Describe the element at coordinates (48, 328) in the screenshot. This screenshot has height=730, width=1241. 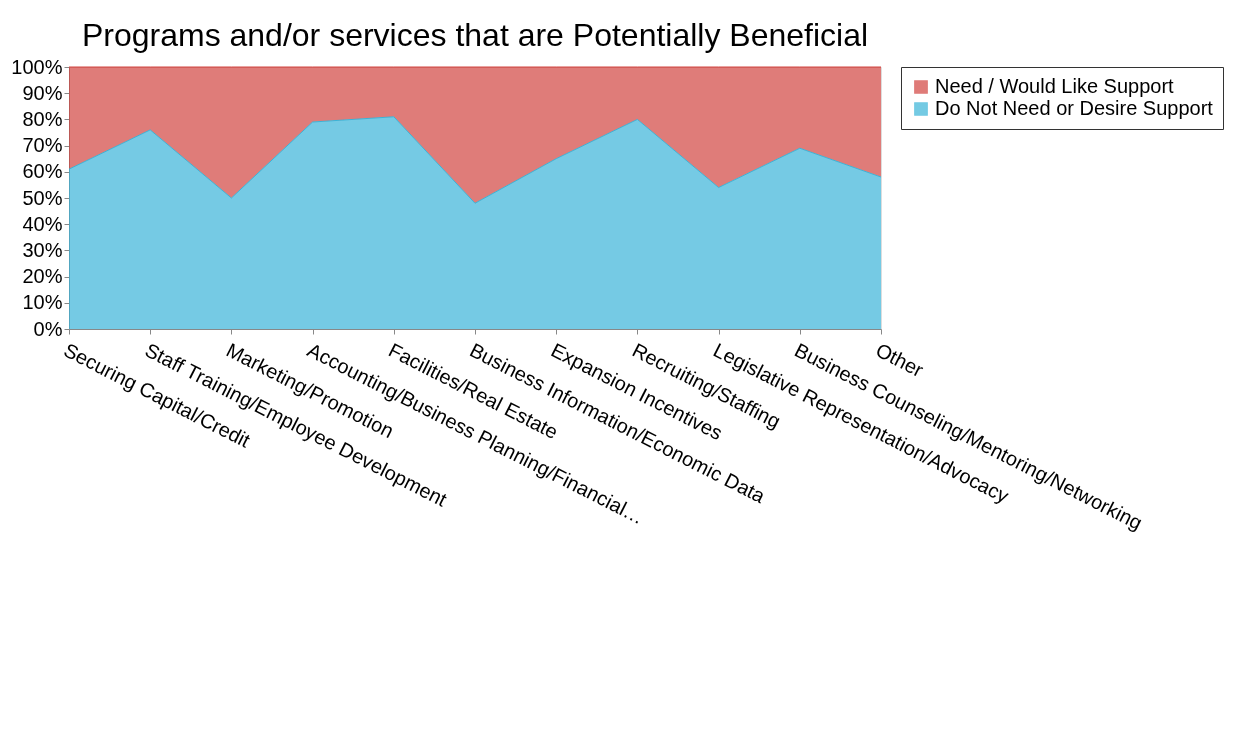
I see `y-tick-label: 0%` at that location.